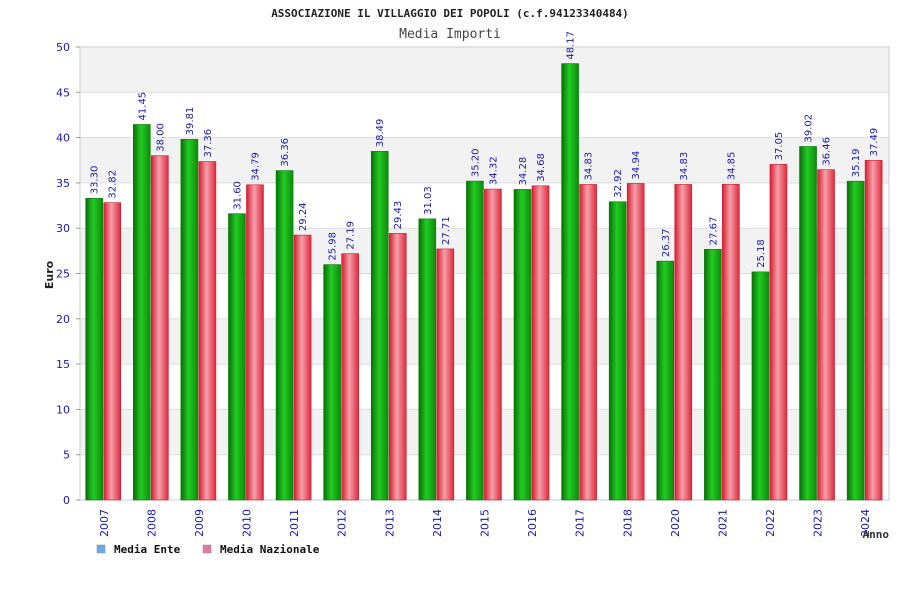  I want to click on value-label-media-nazionale-2016: 34.68, so click(541, 167).